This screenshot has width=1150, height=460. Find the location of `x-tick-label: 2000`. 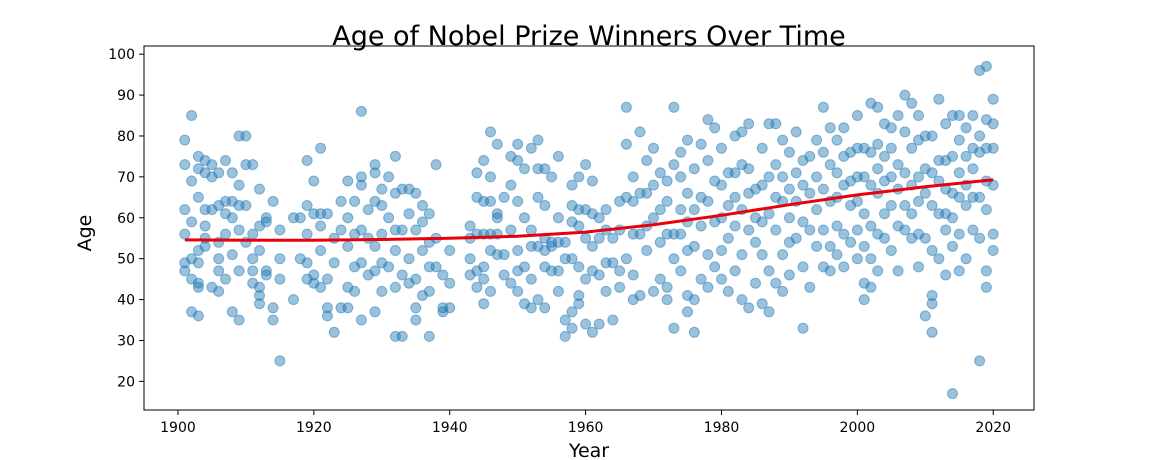

x-tick-label: 2000 is located at coordinates (858, 428).